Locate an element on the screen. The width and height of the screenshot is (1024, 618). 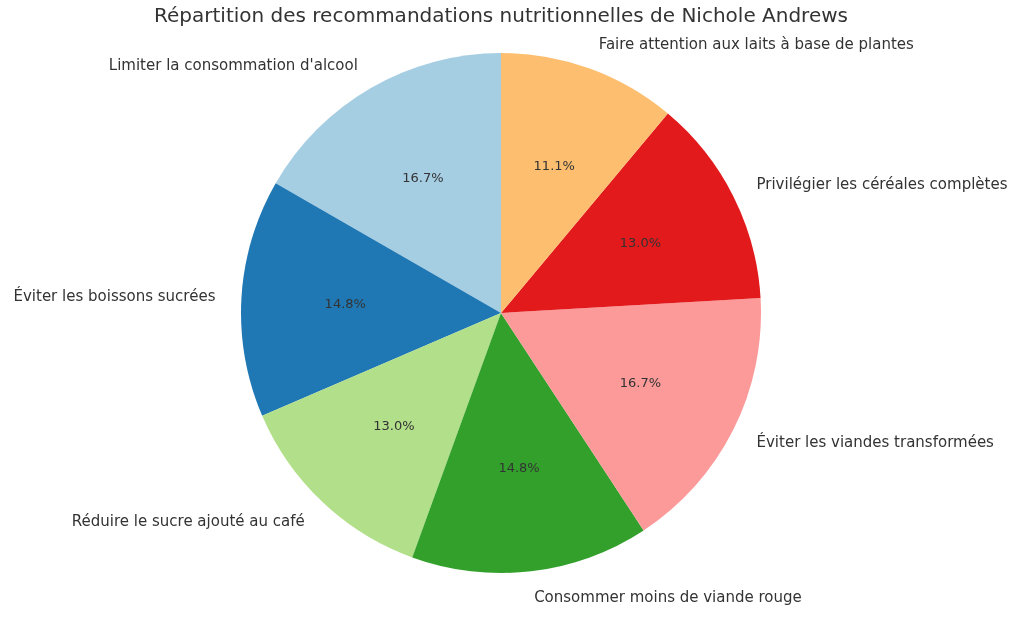
slice-label: Privilégier les céréales complètes is located at coordinates (882, 184).